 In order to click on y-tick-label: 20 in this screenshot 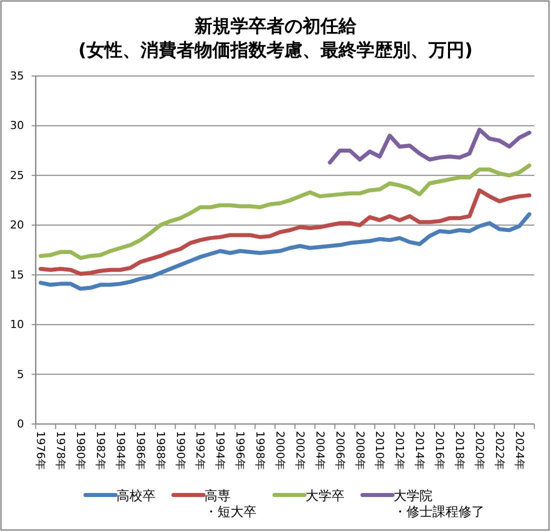, I will do `click(17, 225)`.